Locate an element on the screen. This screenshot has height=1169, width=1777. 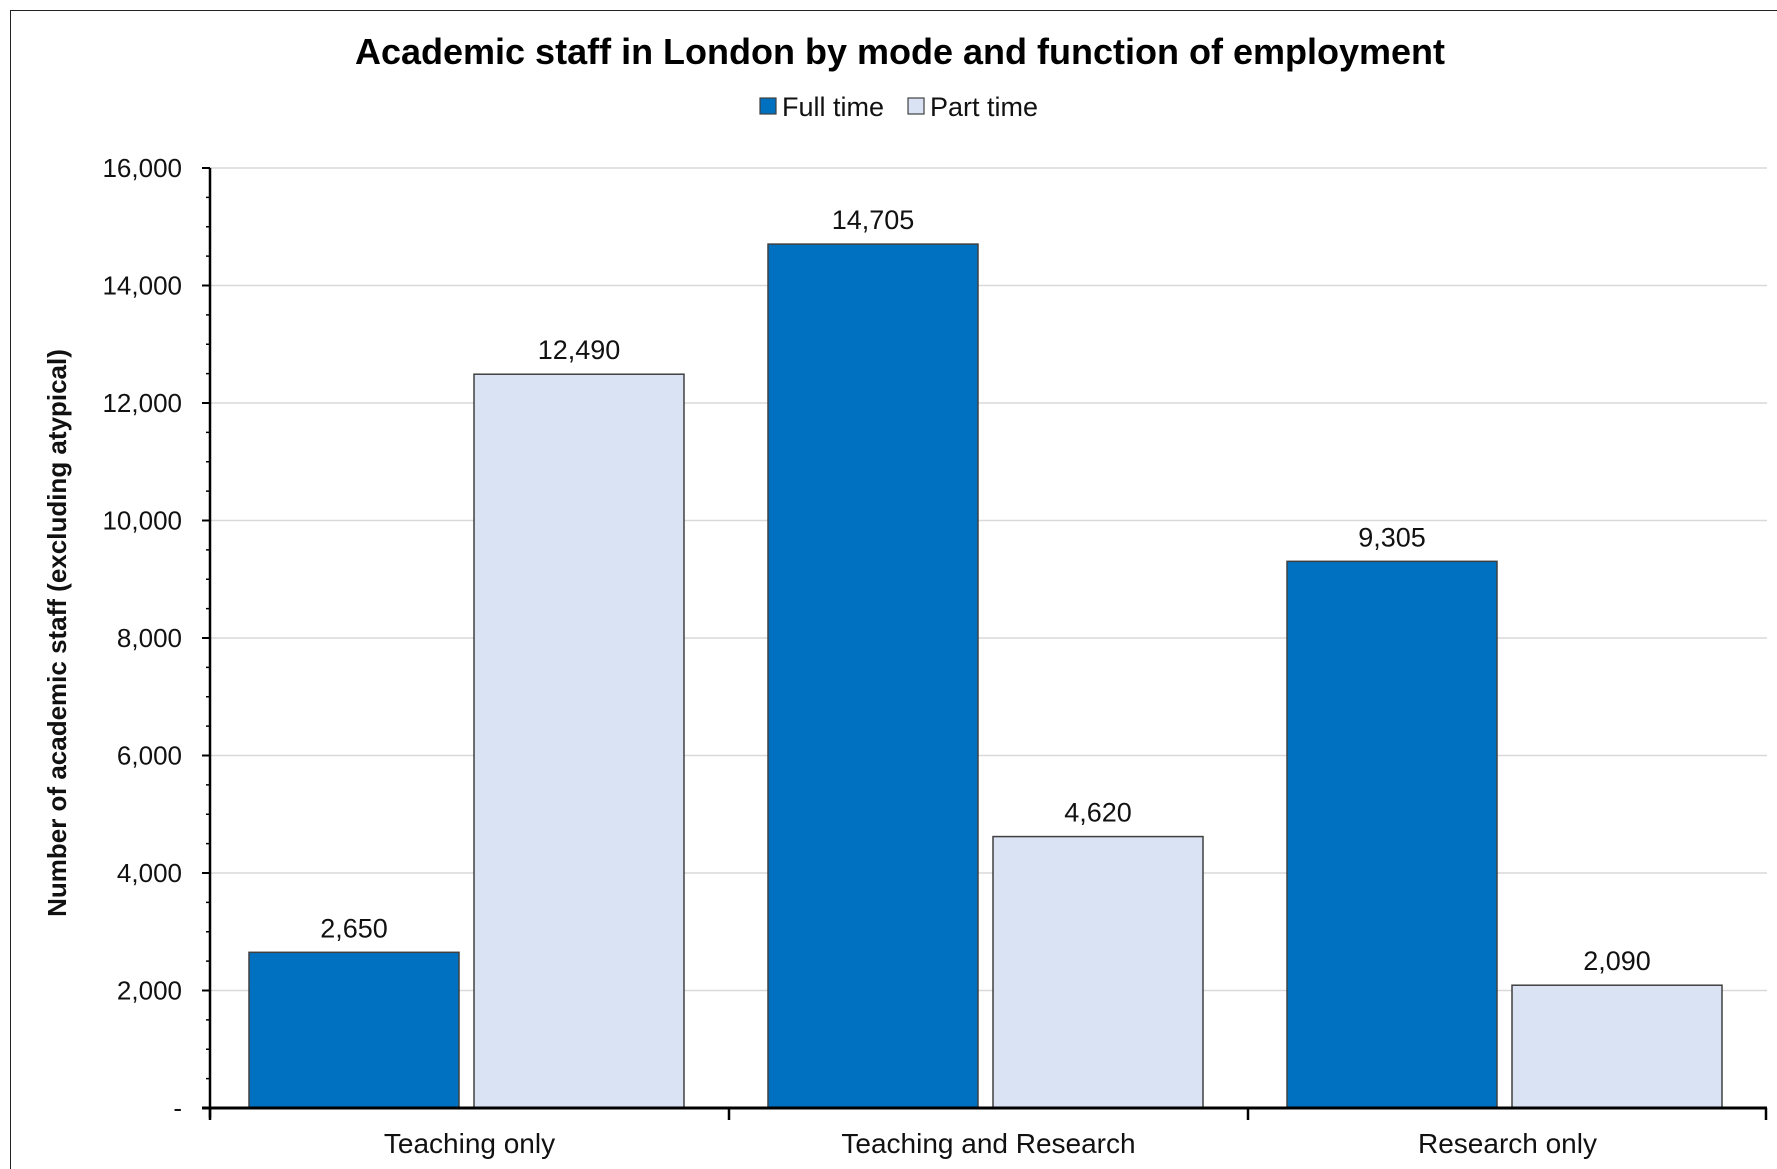
x-category-label: Teaching and Research is located at coordinates (988, 1143).